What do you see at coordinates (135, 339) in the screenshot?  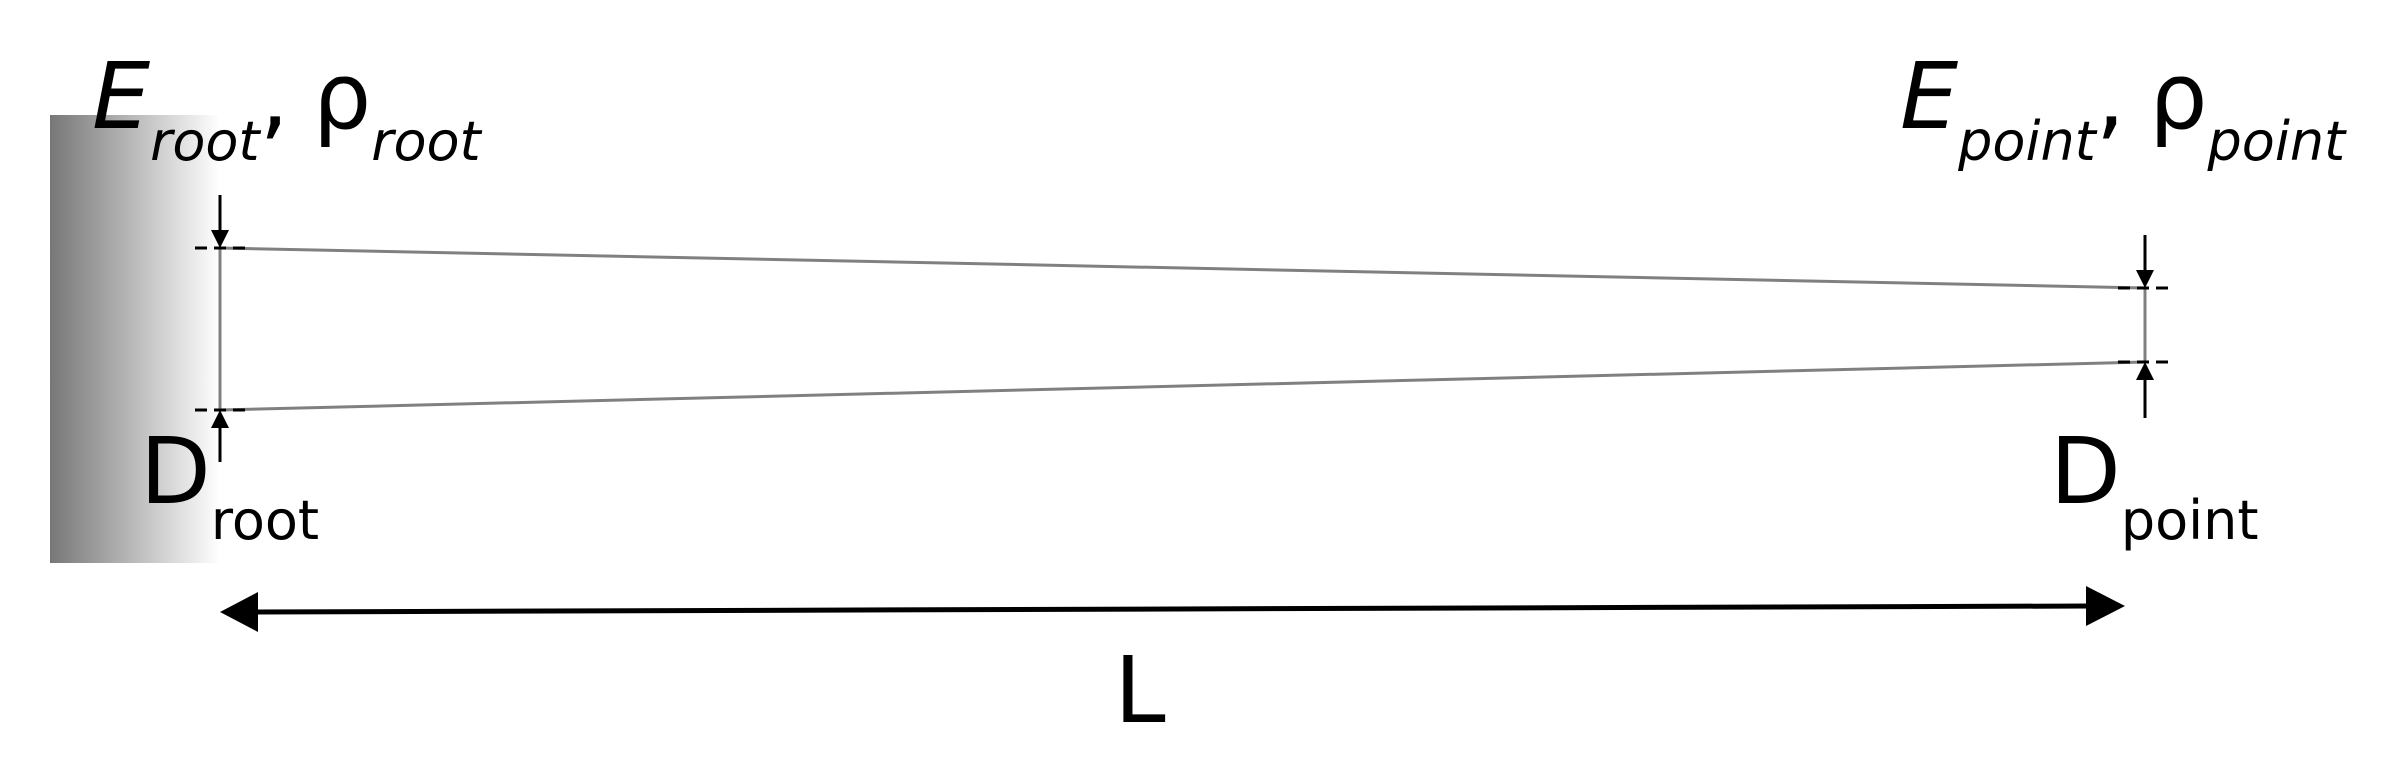 I see `fixed-wall-support` at bounding box center [135, 339].